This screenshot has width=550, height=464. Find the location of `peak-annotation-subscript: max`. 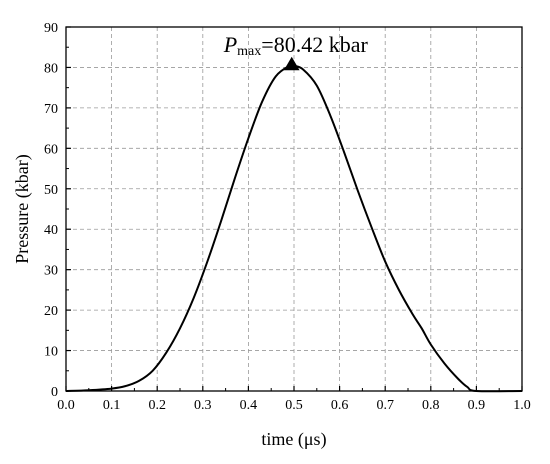

peak-annotation-subscript: max is located at coordinates (249, 51).